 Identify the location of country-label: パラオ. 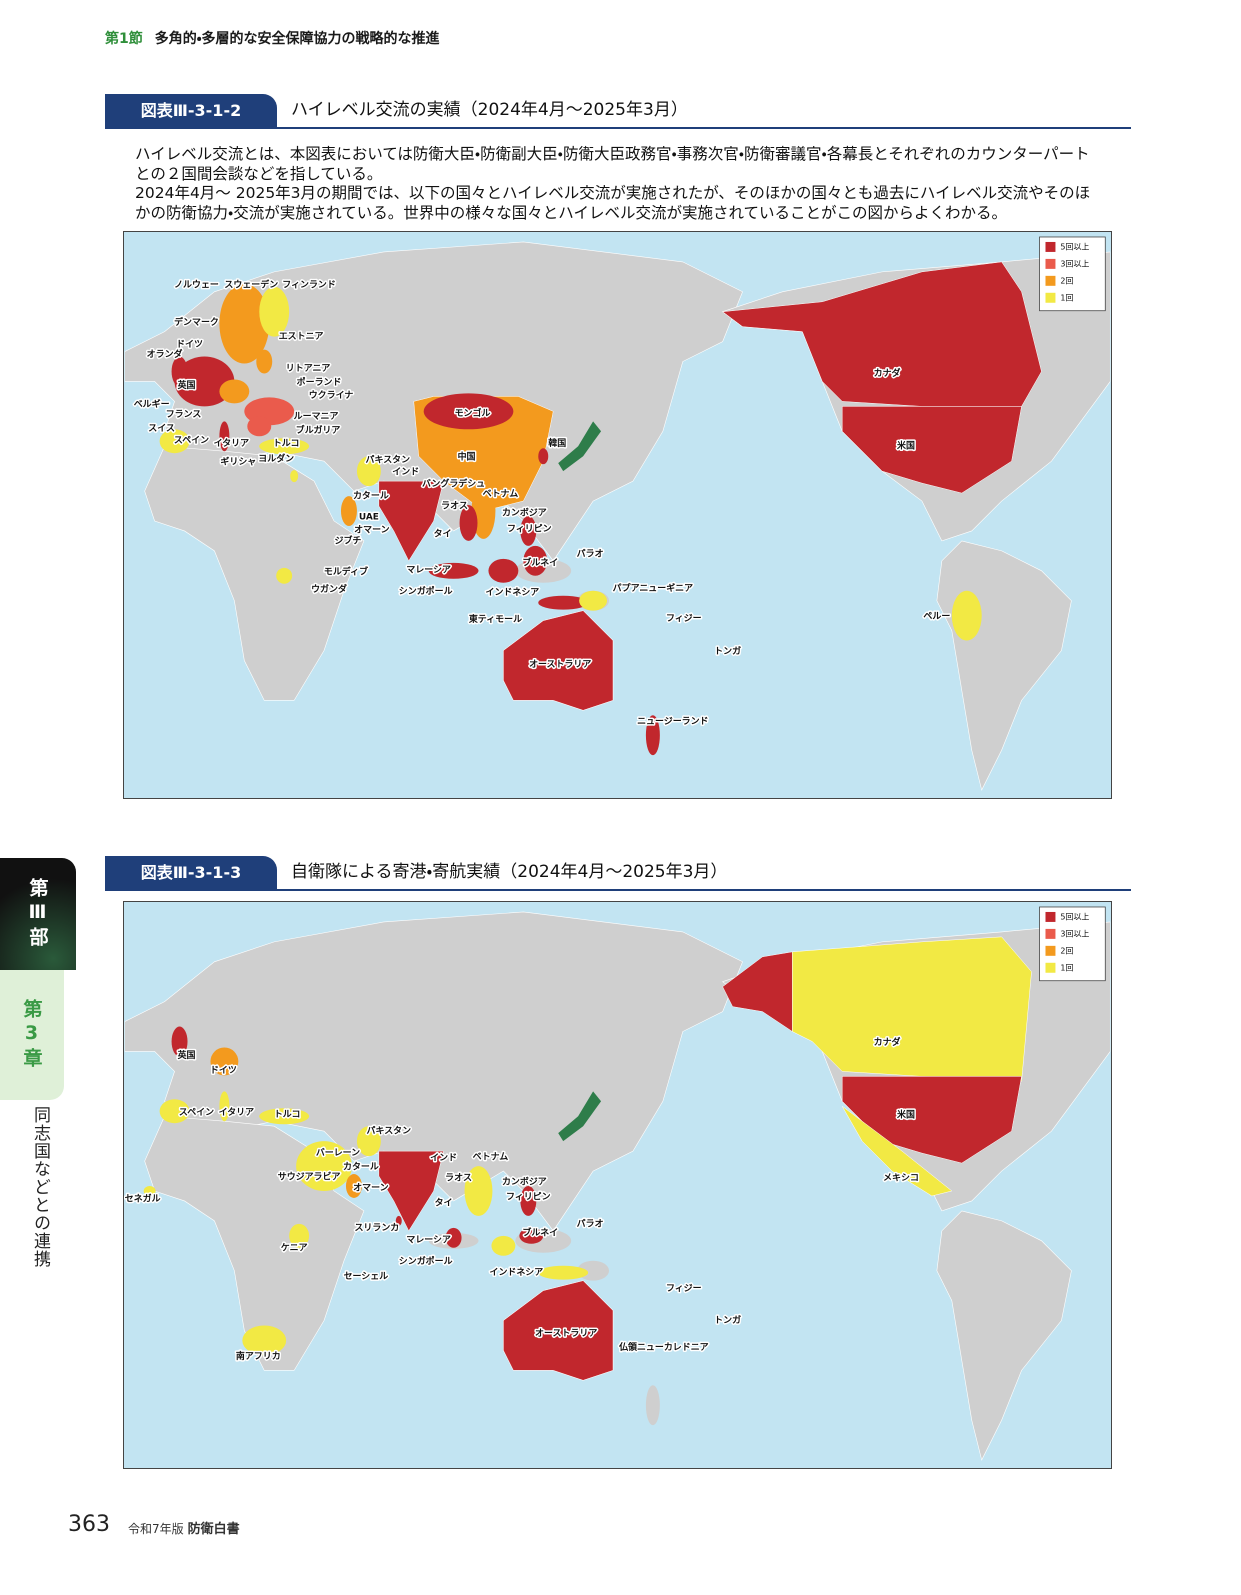
(590, 553).